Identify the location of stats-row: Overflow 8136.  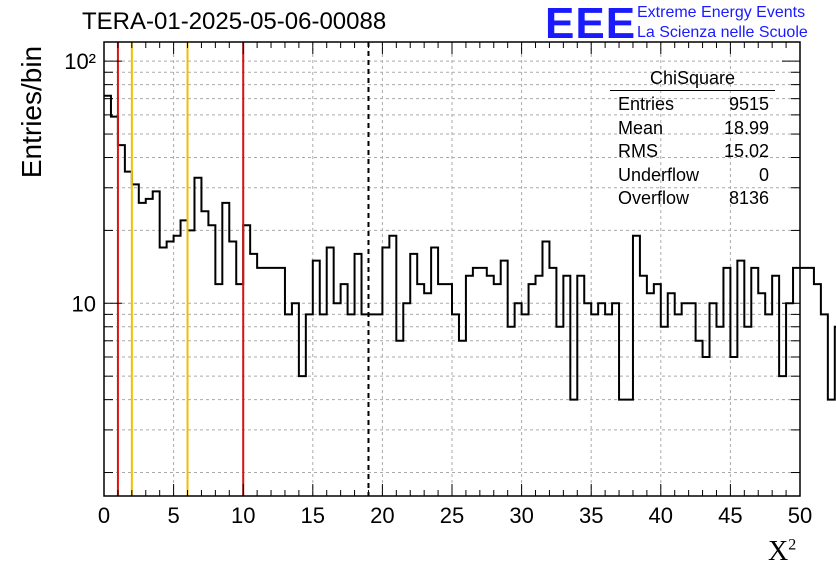
(693, 198).